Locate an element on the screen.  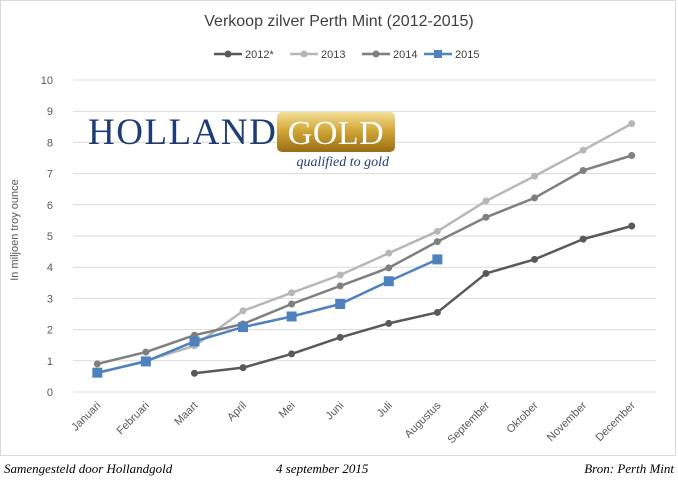
y-tick-label: 5 is located at coordinates (50, 237).